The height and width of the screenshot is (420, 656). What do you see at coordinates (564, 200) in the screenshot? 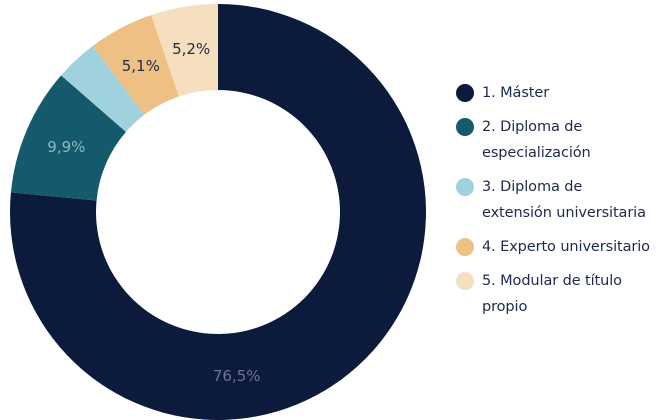
I see `legend-label: 3. Diploma de extensión universitaria` at bounding box center [564, 200].